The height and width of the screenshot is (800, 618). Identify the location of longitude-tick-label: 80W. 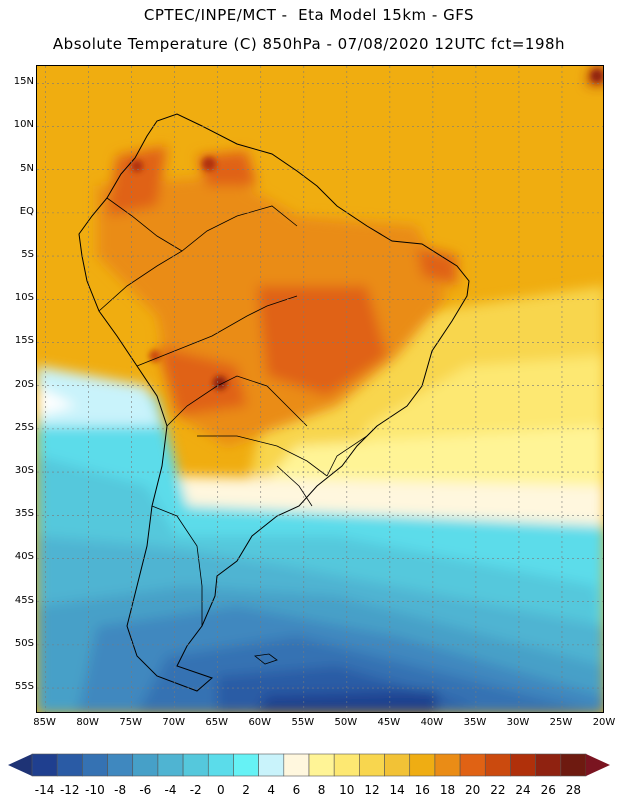
(87, 722).